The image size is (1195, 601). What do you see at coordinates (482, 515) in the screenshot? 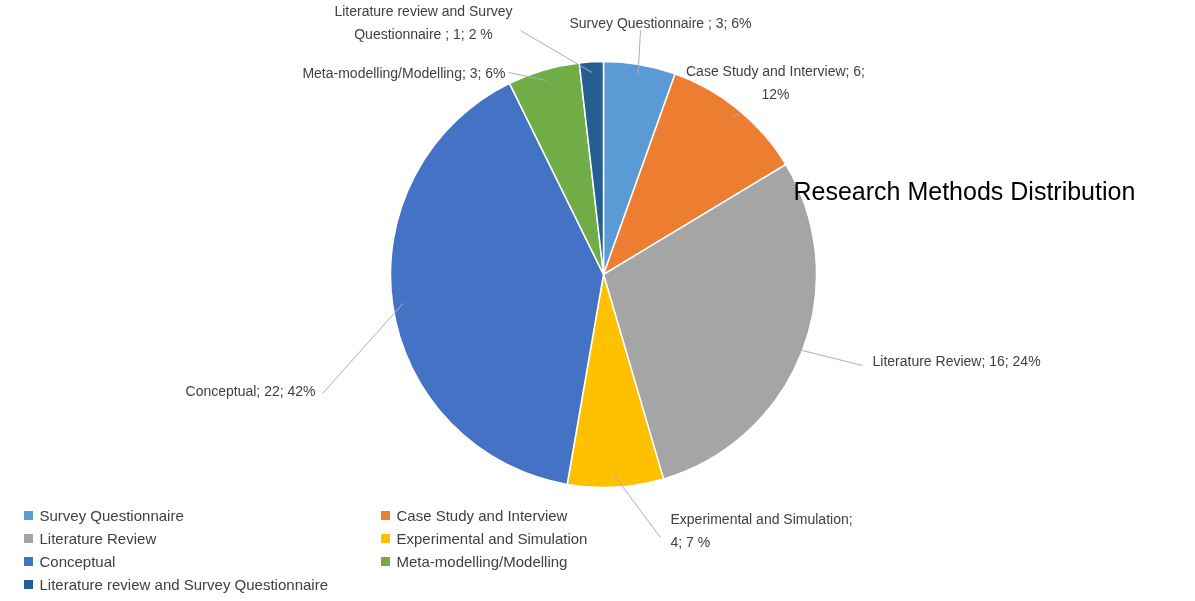
I see `legend-label: Case Study and Interview` at bounding box center [482, 515].